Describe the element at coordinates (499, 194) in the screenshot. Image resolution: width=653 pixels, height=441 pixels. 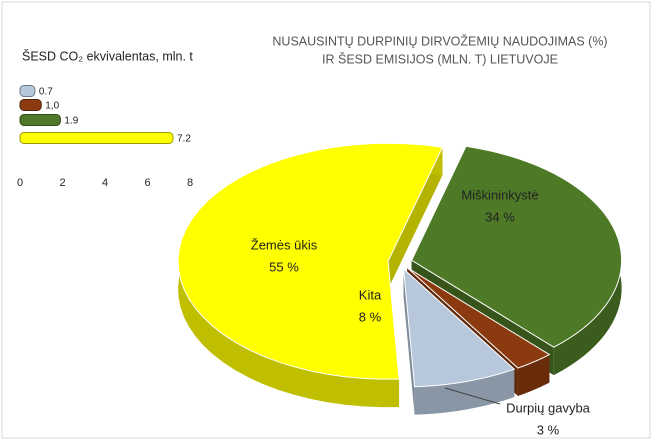
I see `slice-label: Miškininkystė` at that location.